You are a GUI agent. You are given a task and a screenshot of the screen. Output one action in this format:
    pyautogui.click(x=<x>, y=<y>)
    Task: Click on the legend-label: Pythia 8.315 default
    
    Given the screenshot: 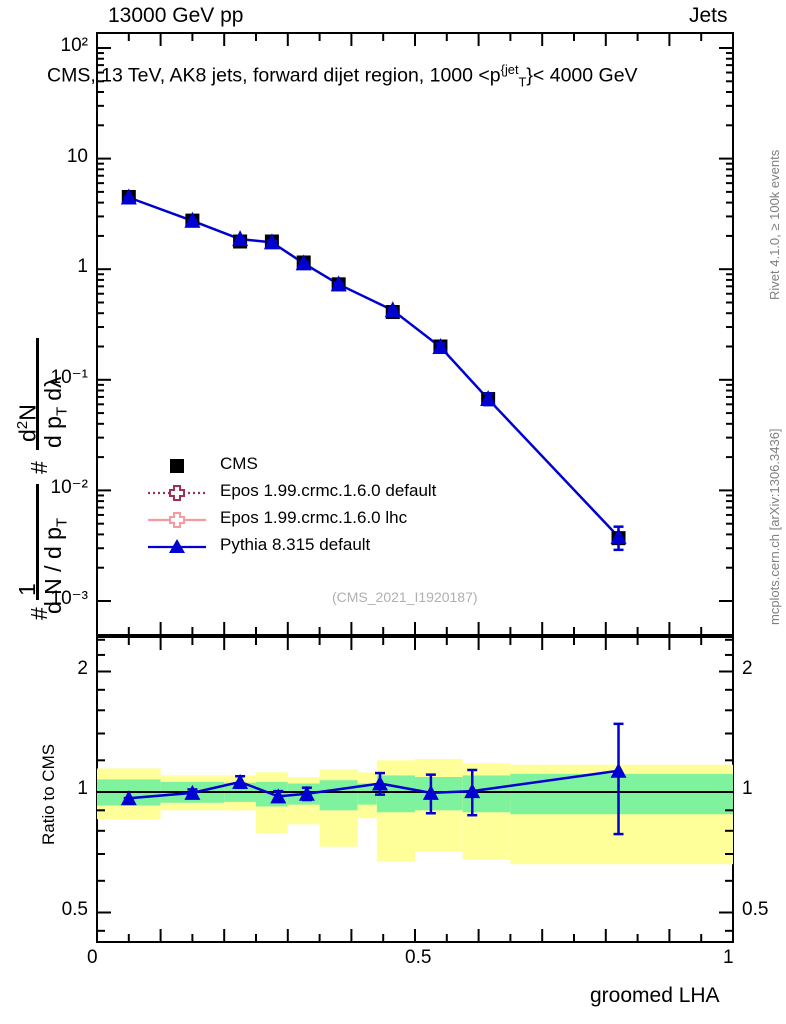 What is the action you would take?
    pyautogui.click(x=295, y=544)
    